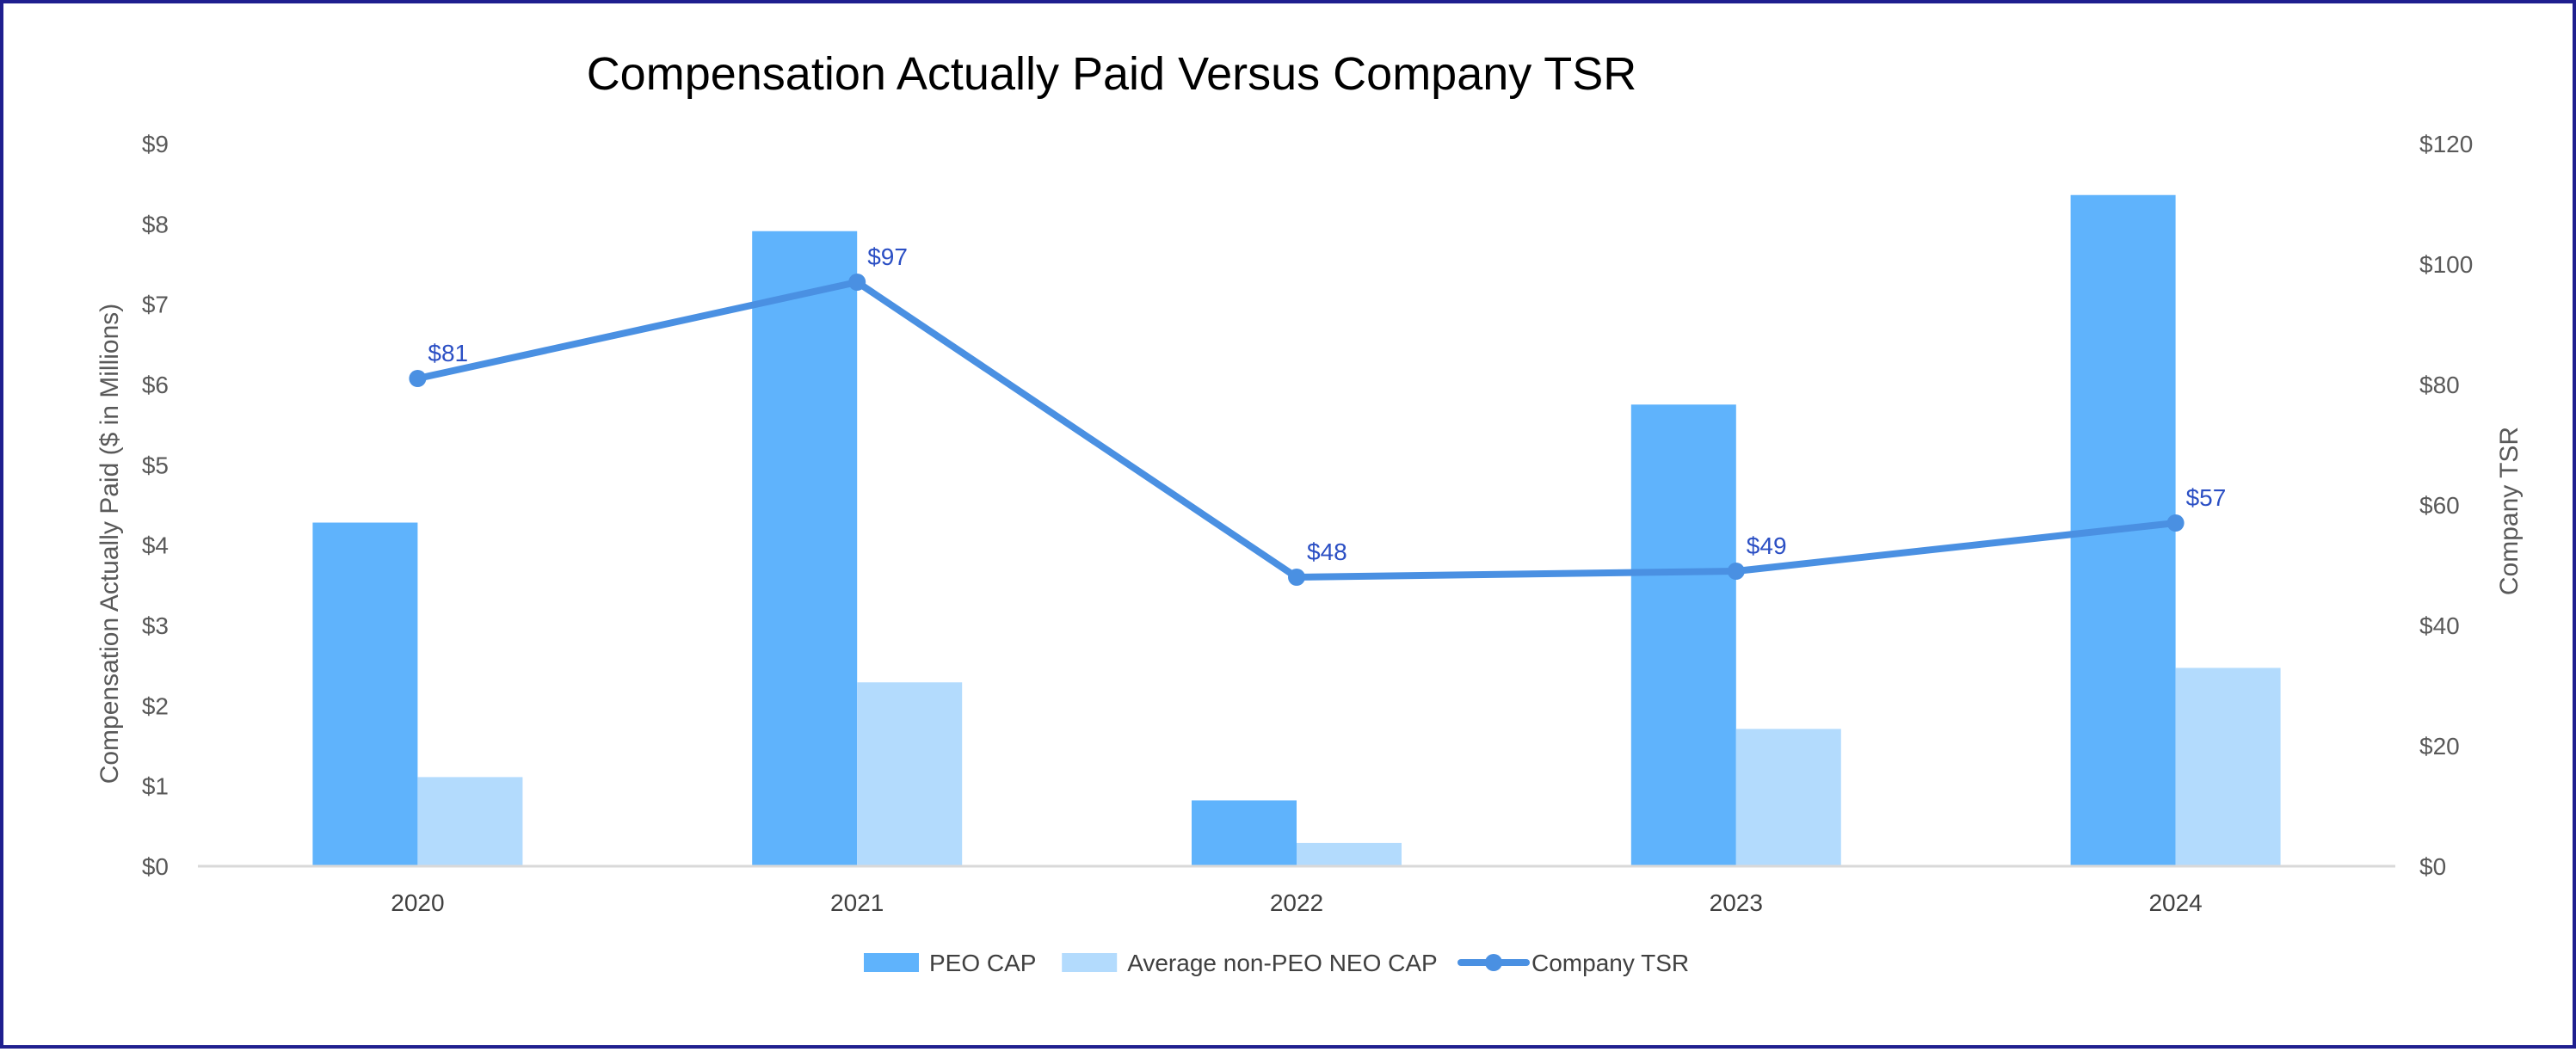  I want to click on y-left-tick-label: $7, so click(156, 305).